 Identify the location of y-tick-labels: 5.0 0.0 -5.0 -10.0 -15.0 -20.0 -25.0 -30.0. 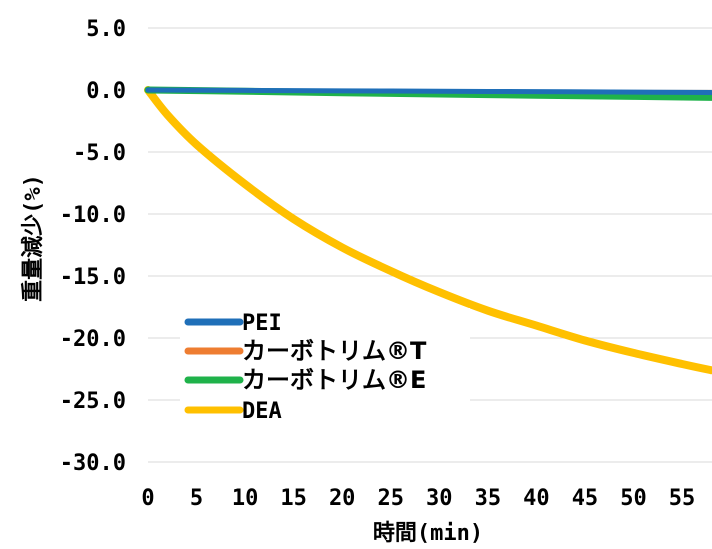
(93, 246).